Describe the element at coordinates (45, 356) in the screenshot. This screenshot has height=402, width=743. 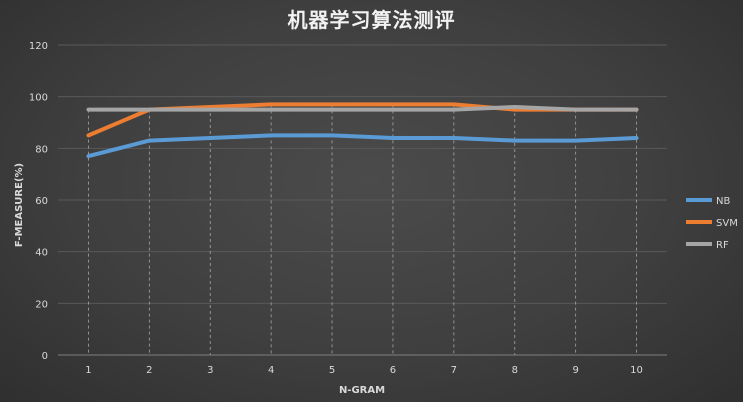
I see `y-tick-label: 0` at that location.